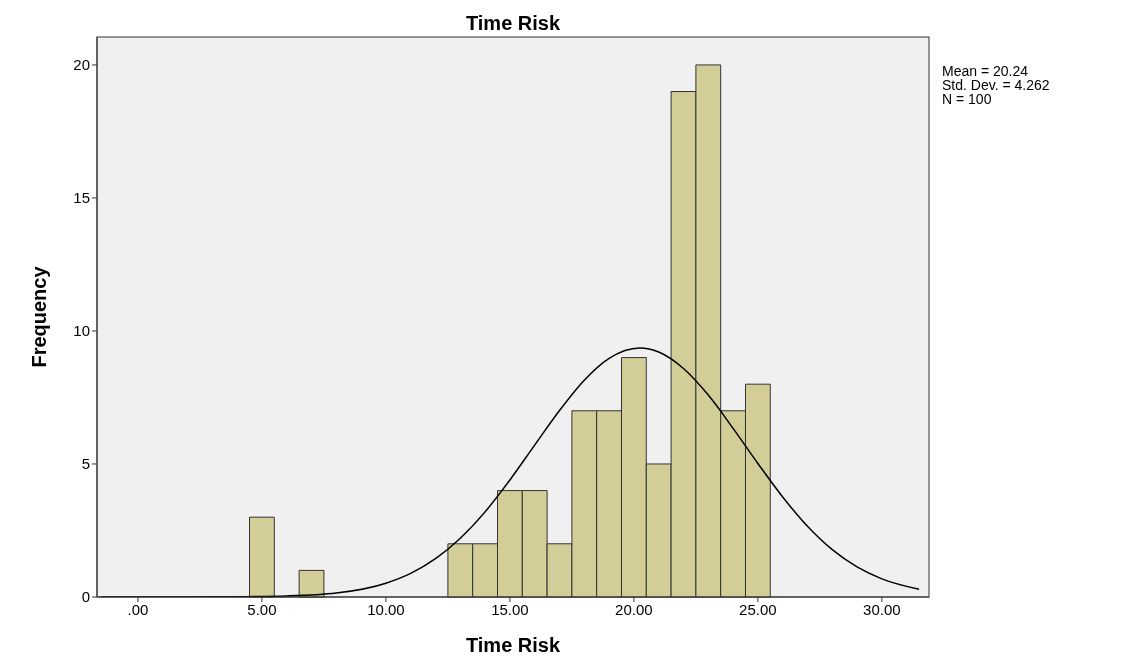  Describe the element at coordinates (85, 464) in the screenshot. I see `y-tick-label: 5` at that location.